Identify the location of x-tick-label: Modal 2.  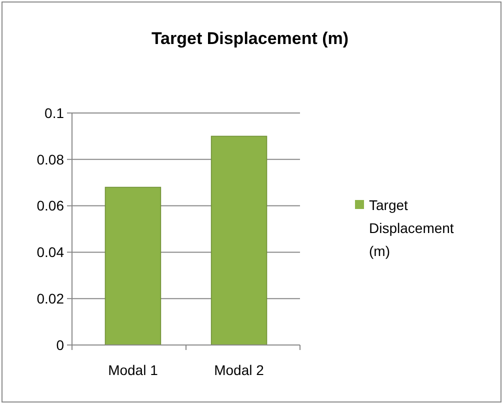
(239, 370).